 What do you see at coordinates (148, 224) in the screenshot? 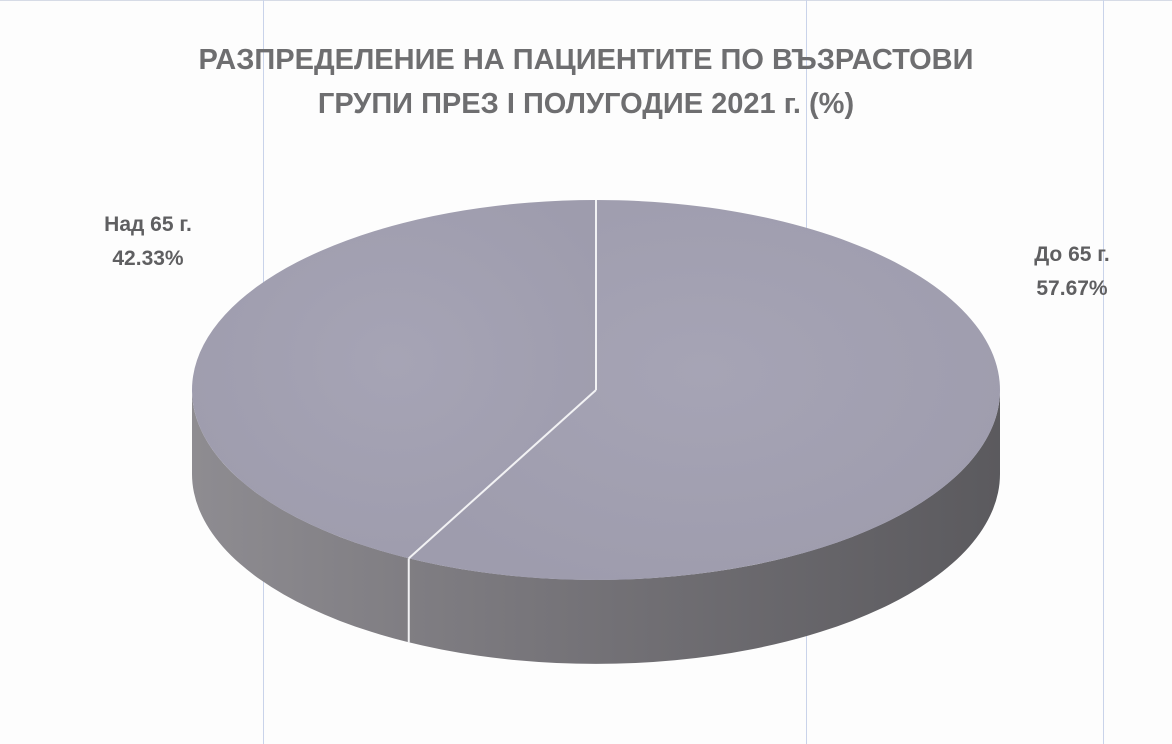
I see `slice-category-over-65: Над 65 г.` at bounding box center [148, 224].